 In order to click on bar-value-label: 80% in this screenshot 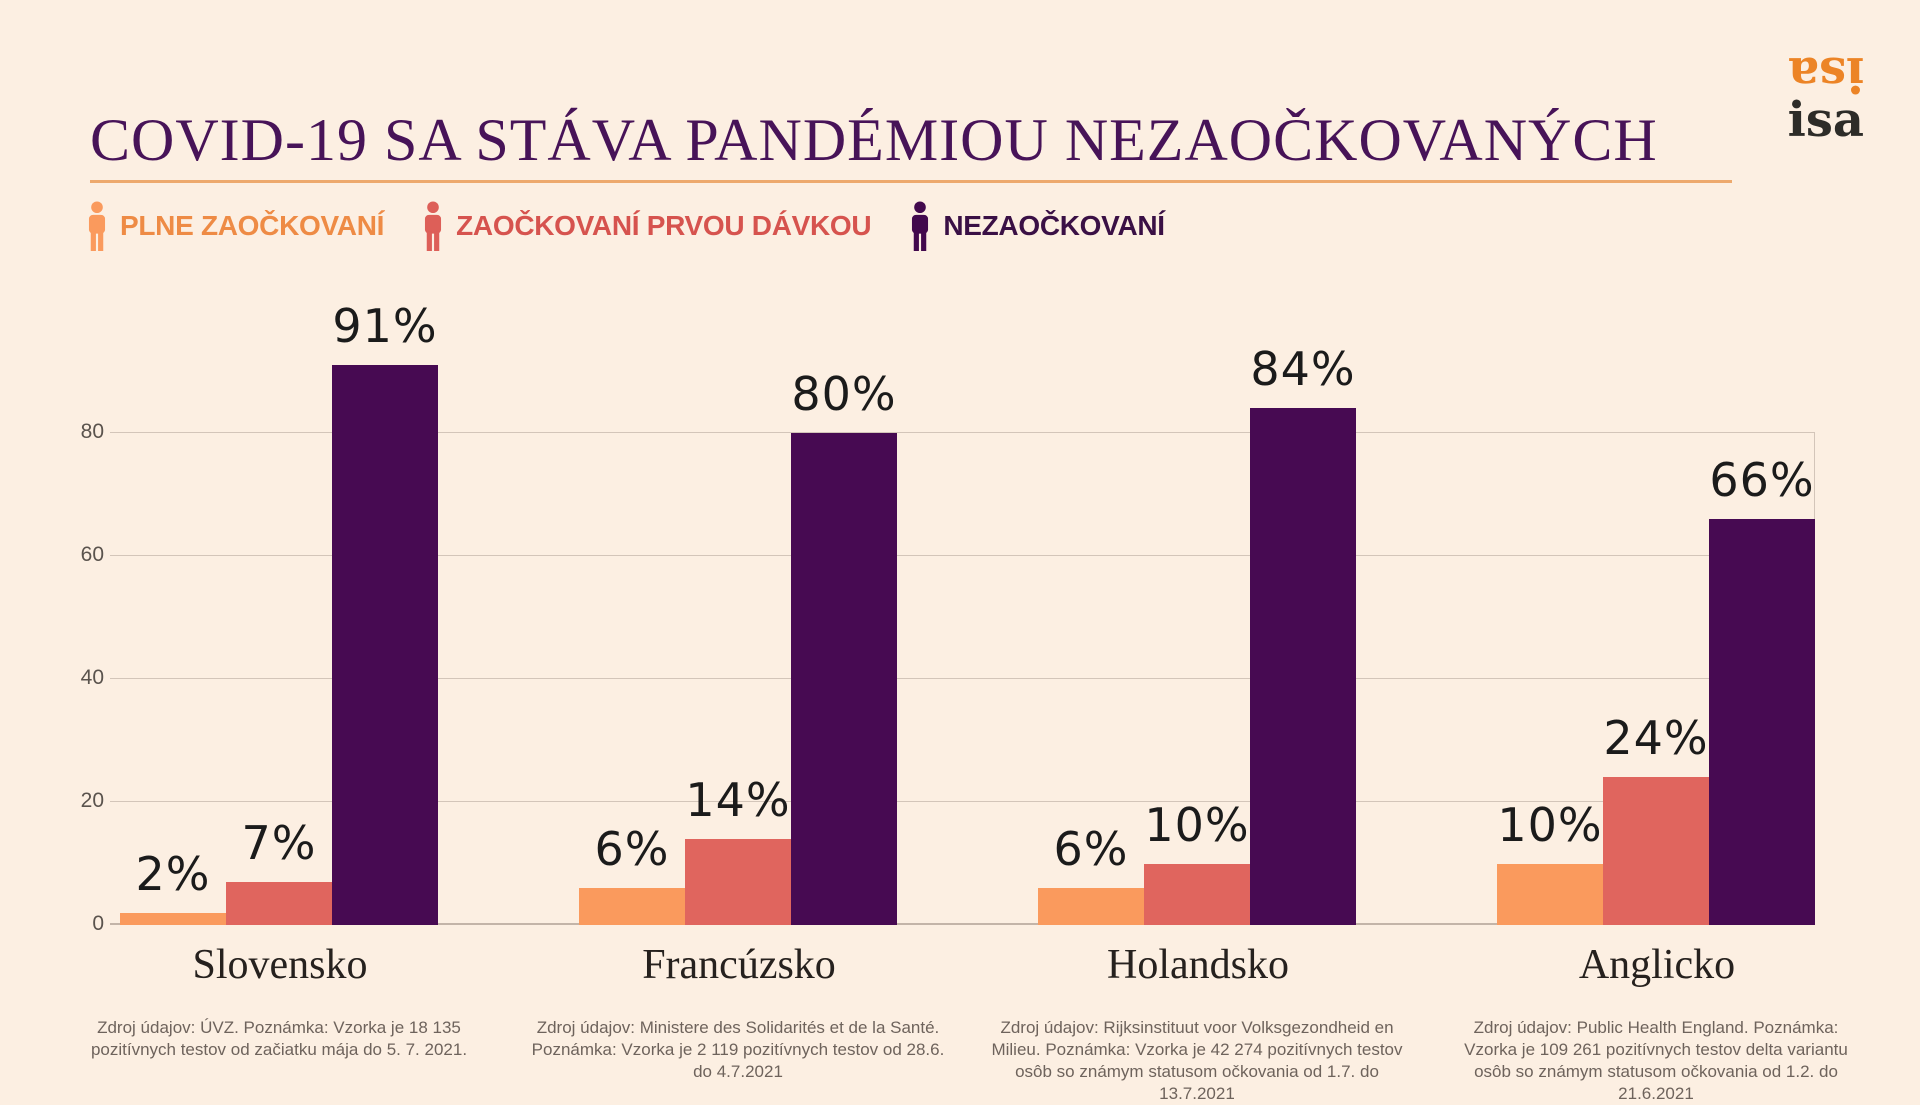, I will do `click(844, 394)`.